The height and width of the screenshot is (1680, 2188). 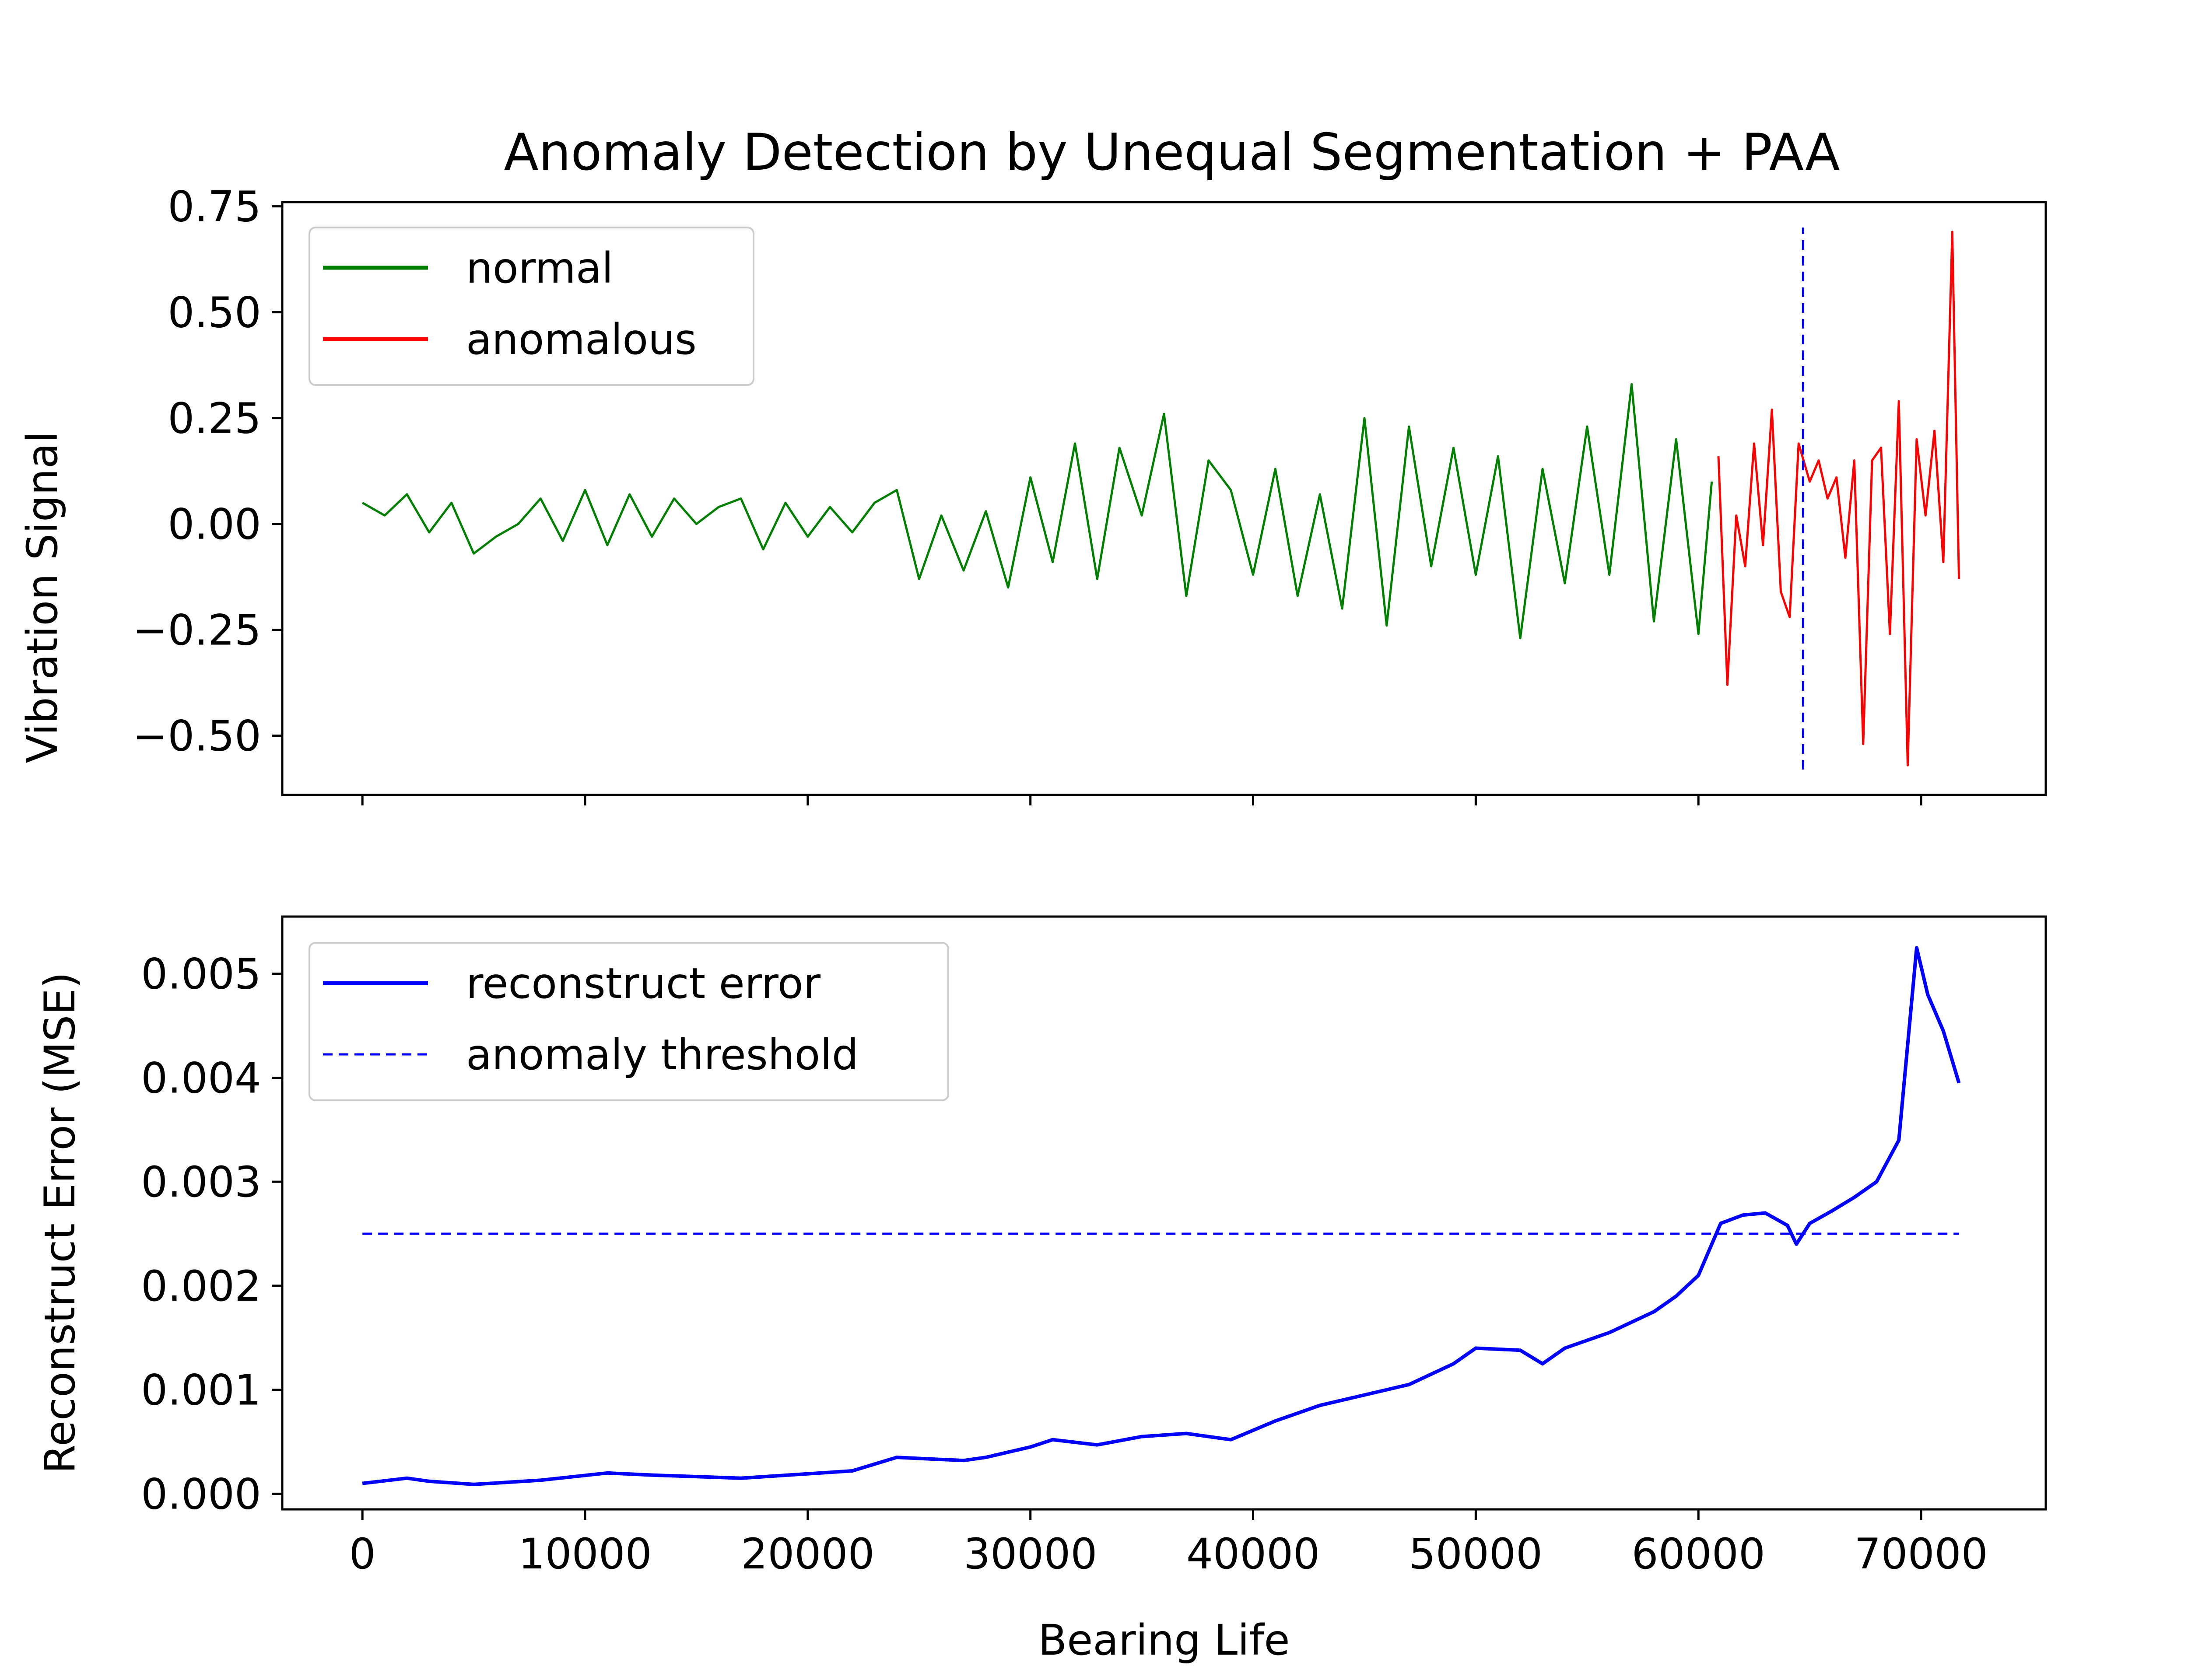 What do you see at coordinates (197, 630) in the screenshot?
I see `top-y-tick-label: −0.25` at bounding box center [197, 630].